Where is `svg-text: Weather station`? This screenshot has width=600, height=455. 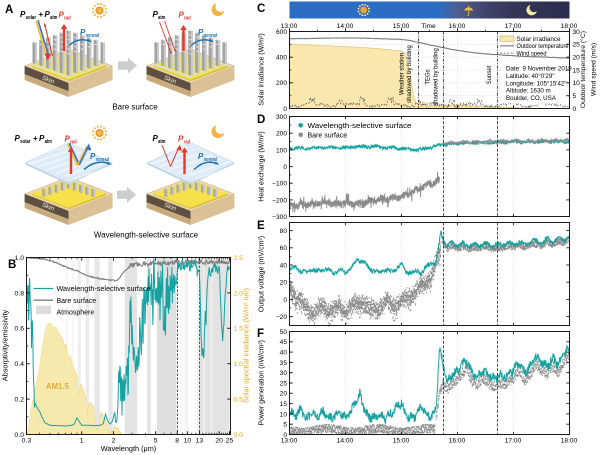
svg-text: Weather station is located at coordinates (403, 74).